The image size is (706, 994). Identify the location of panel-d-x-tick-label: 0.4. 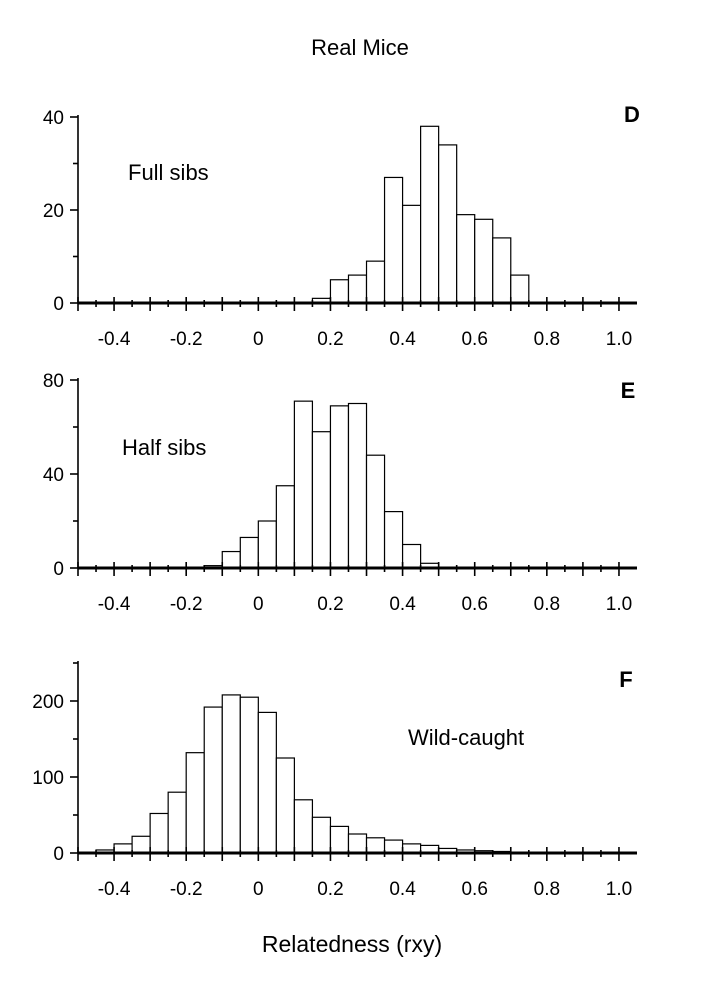
(402, 339).